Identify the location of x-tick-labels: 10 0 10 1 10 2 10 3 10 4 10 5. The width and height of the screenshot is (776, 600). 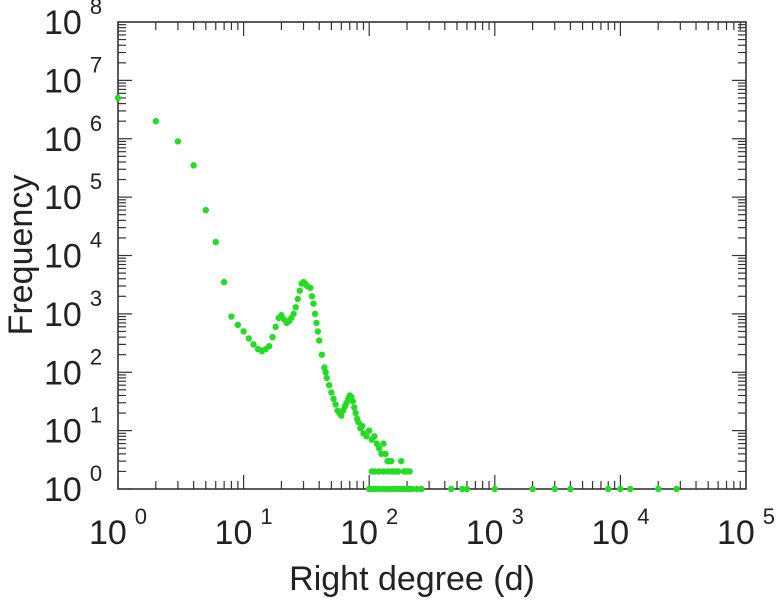
(432, 528).